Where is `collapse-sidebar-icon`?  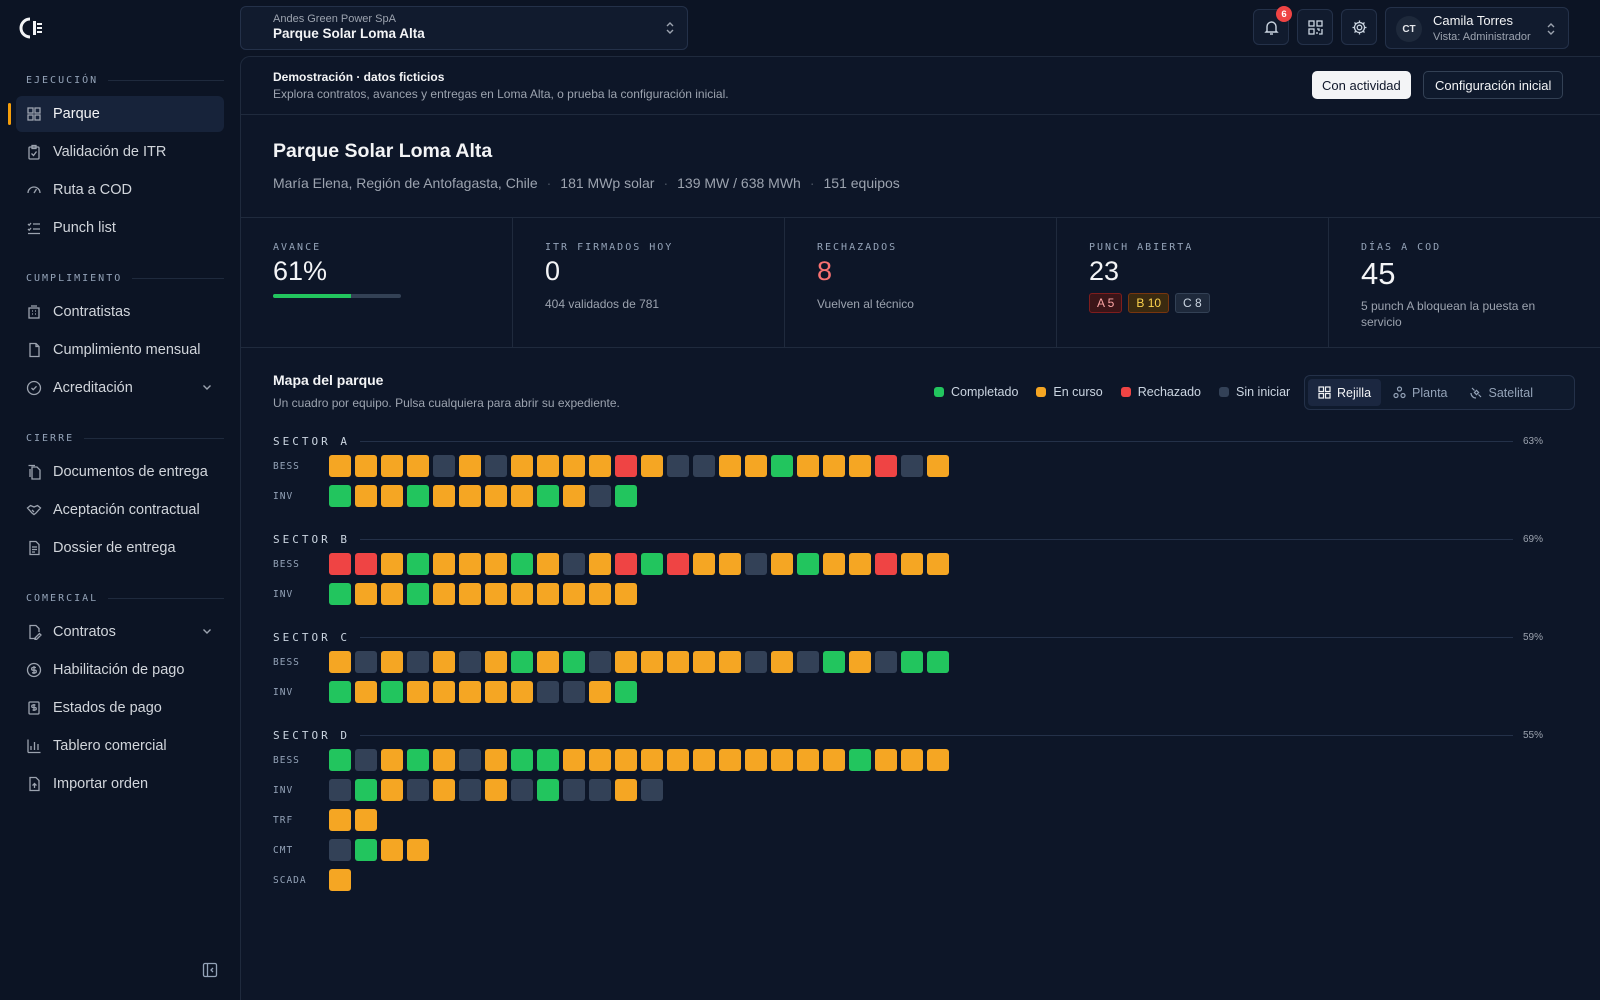
collapse-sidebar-icon is located at coordinates (210, 970).